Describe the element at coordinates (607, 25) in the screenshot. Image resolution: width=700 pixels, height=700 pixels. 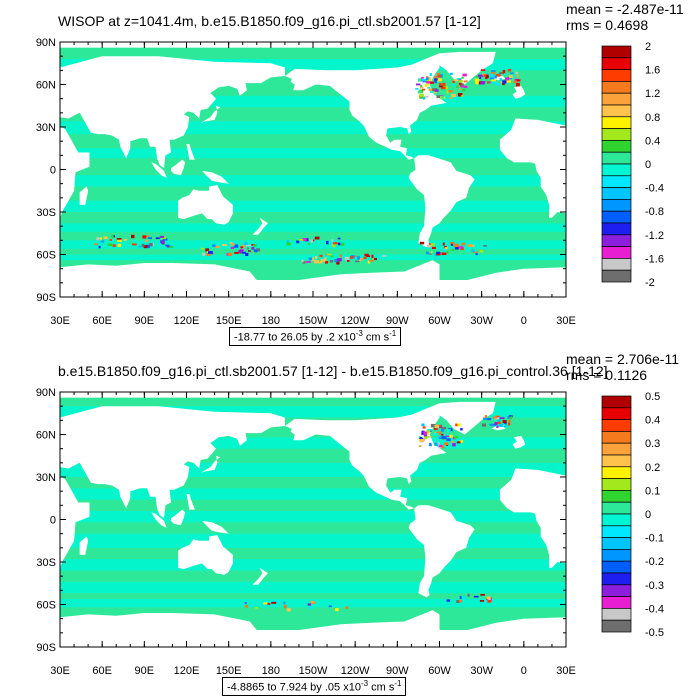
I see `rms-label: rms = 0.4698` at that location.